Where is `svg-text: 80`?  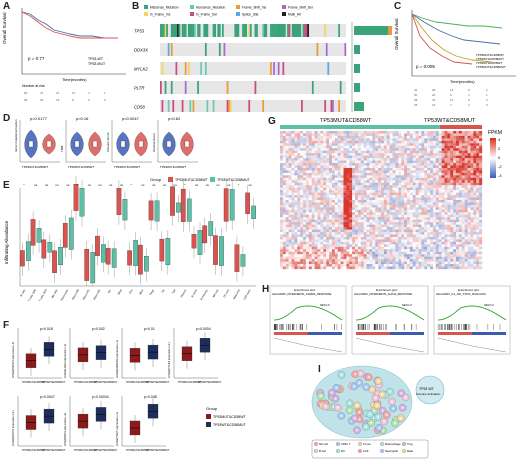
svg-text: 80 is located at coordinates (26, 93).